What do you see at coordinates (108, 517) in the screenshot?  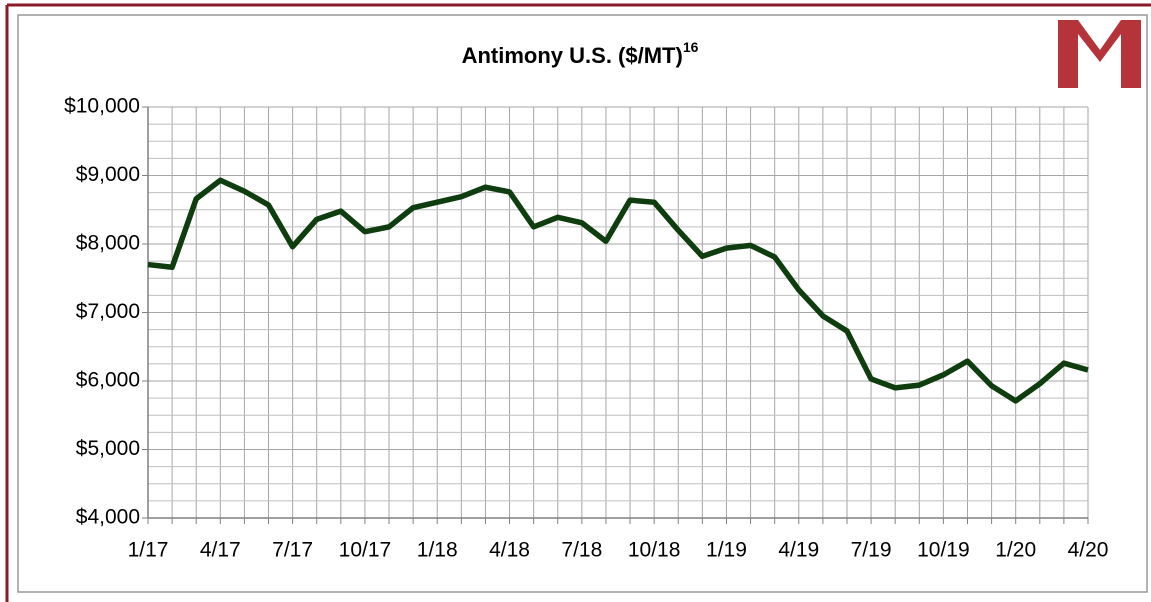 I see `y-tick-label: $4,000` at bounding box center [108, 517].